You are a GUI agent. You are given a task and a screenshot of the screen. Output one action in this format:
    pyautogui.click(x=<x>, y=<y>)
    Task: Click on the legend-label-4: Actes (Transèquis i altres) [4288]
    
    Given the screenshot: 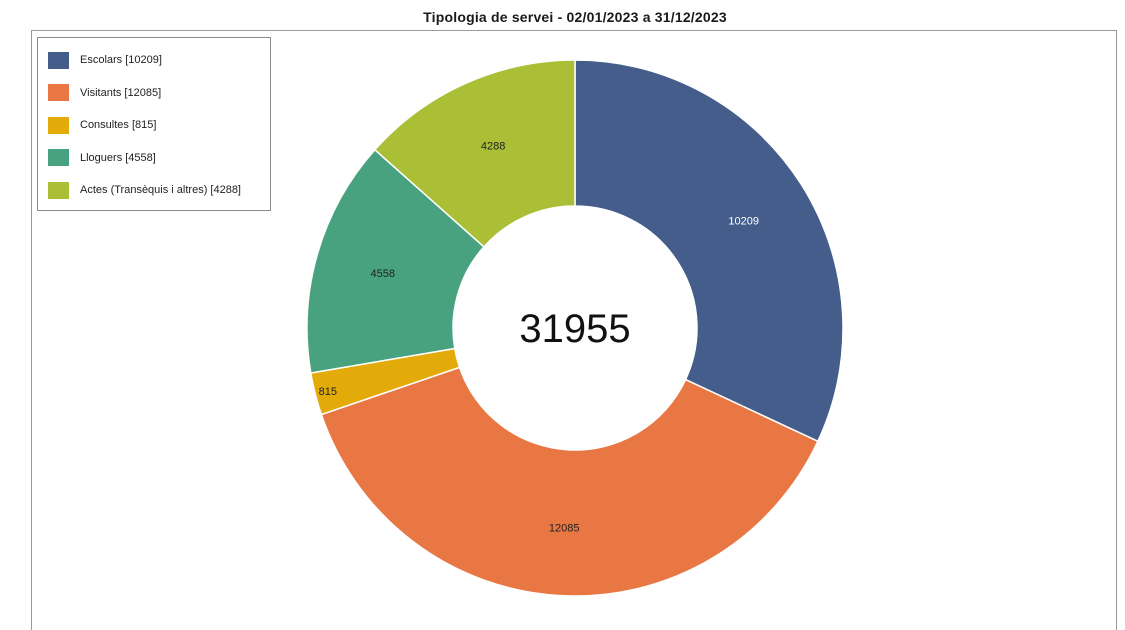 What is the action you would take?
    pyautogui.click(x=160, y=190)
    